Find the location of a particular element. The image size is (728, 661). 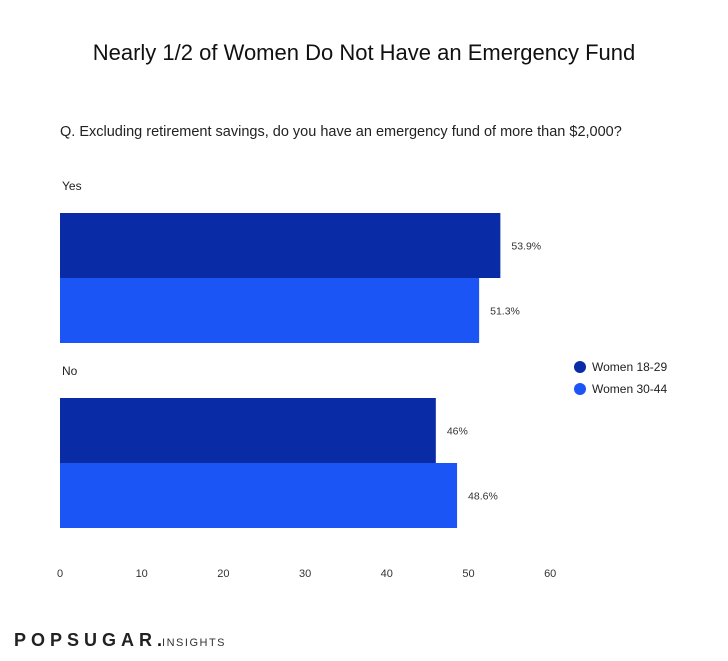

legend-label-women-18-29: Women 18-29 is located at coordinates (630, 367).